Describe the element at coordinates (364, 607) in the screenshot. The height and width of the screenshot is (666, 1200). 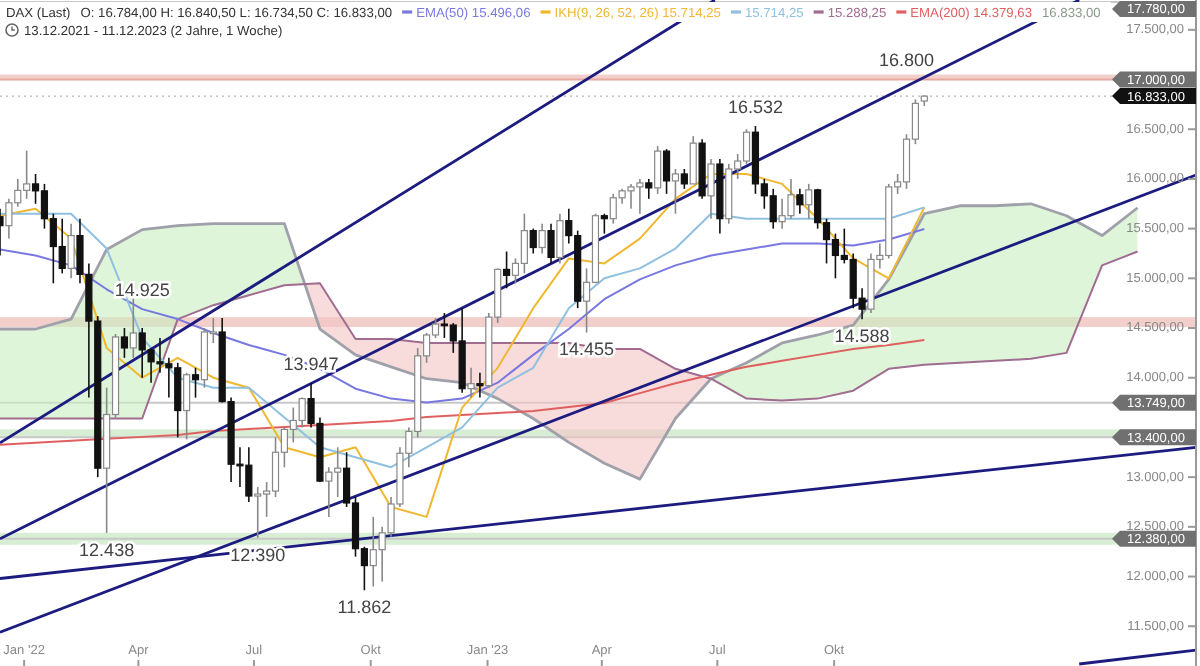
I see `annotation: 11.862` at that location.